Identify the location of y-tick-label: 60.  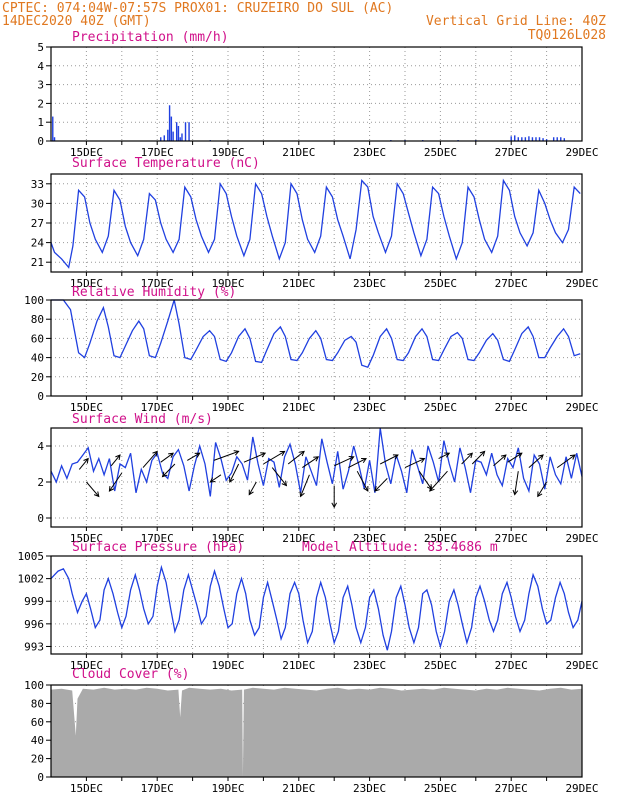
(37, 338).